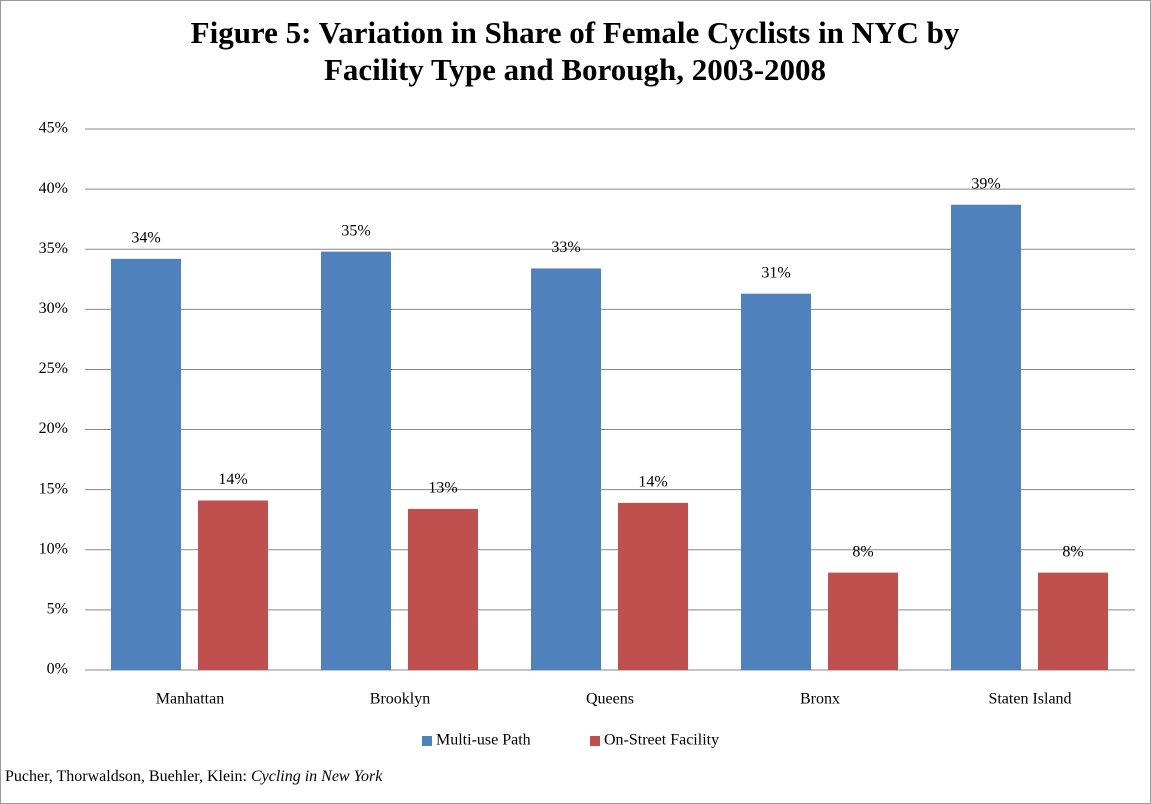  I want to click on value-label: 33%, so click(565, 247).